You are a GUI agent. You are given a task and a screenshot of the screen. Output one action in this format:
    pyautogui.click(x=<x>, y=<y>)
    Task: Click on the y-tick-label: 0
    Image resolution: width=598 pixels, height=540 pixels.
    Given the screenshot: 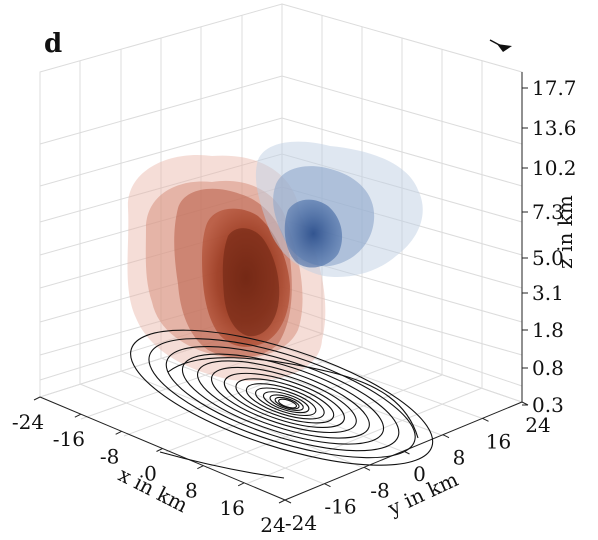 What is the action you would take?
    pyautogui.click(x=419, y=474)
    